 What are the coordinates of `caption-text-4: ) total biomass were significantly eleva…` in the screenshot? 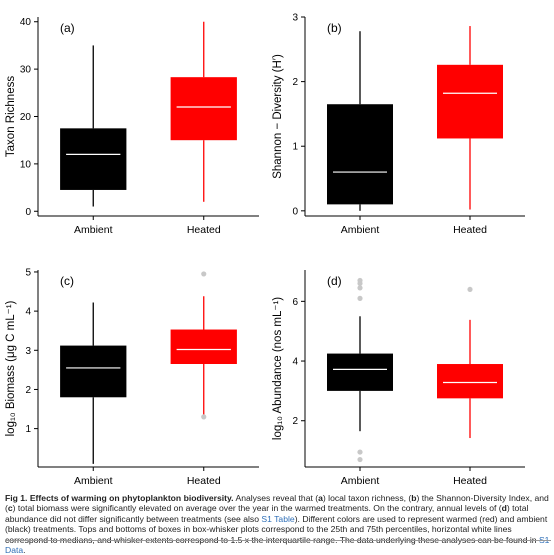 It's located at (257, 508).